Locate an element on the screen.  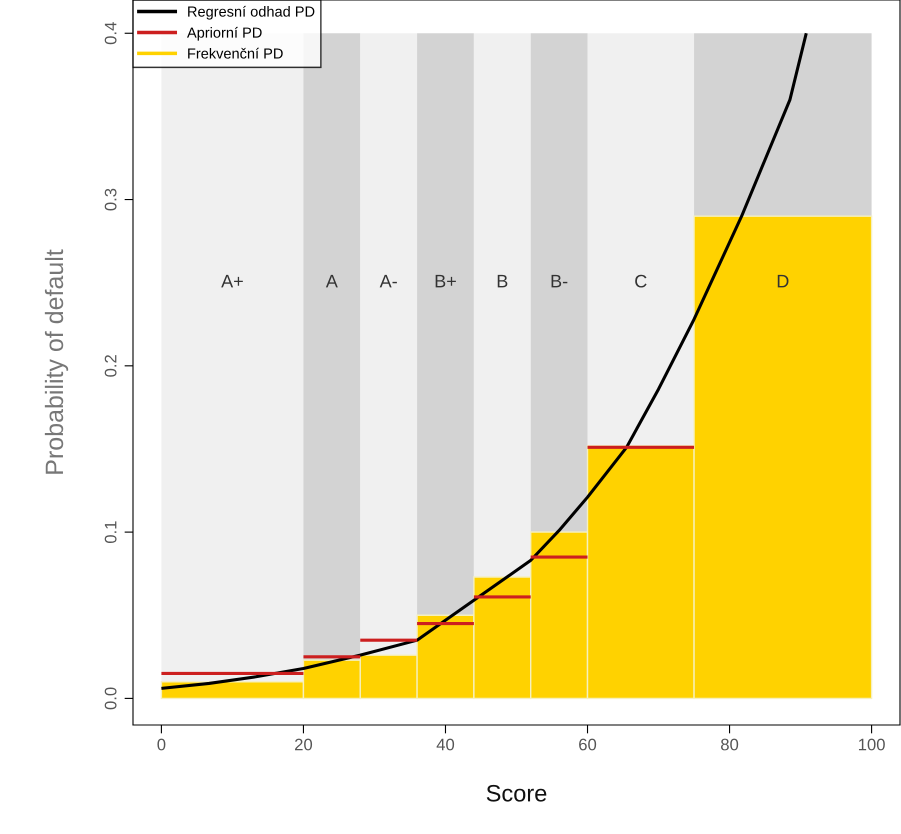
y-axis-title: Probability of default is located at coordinates (56, 361).